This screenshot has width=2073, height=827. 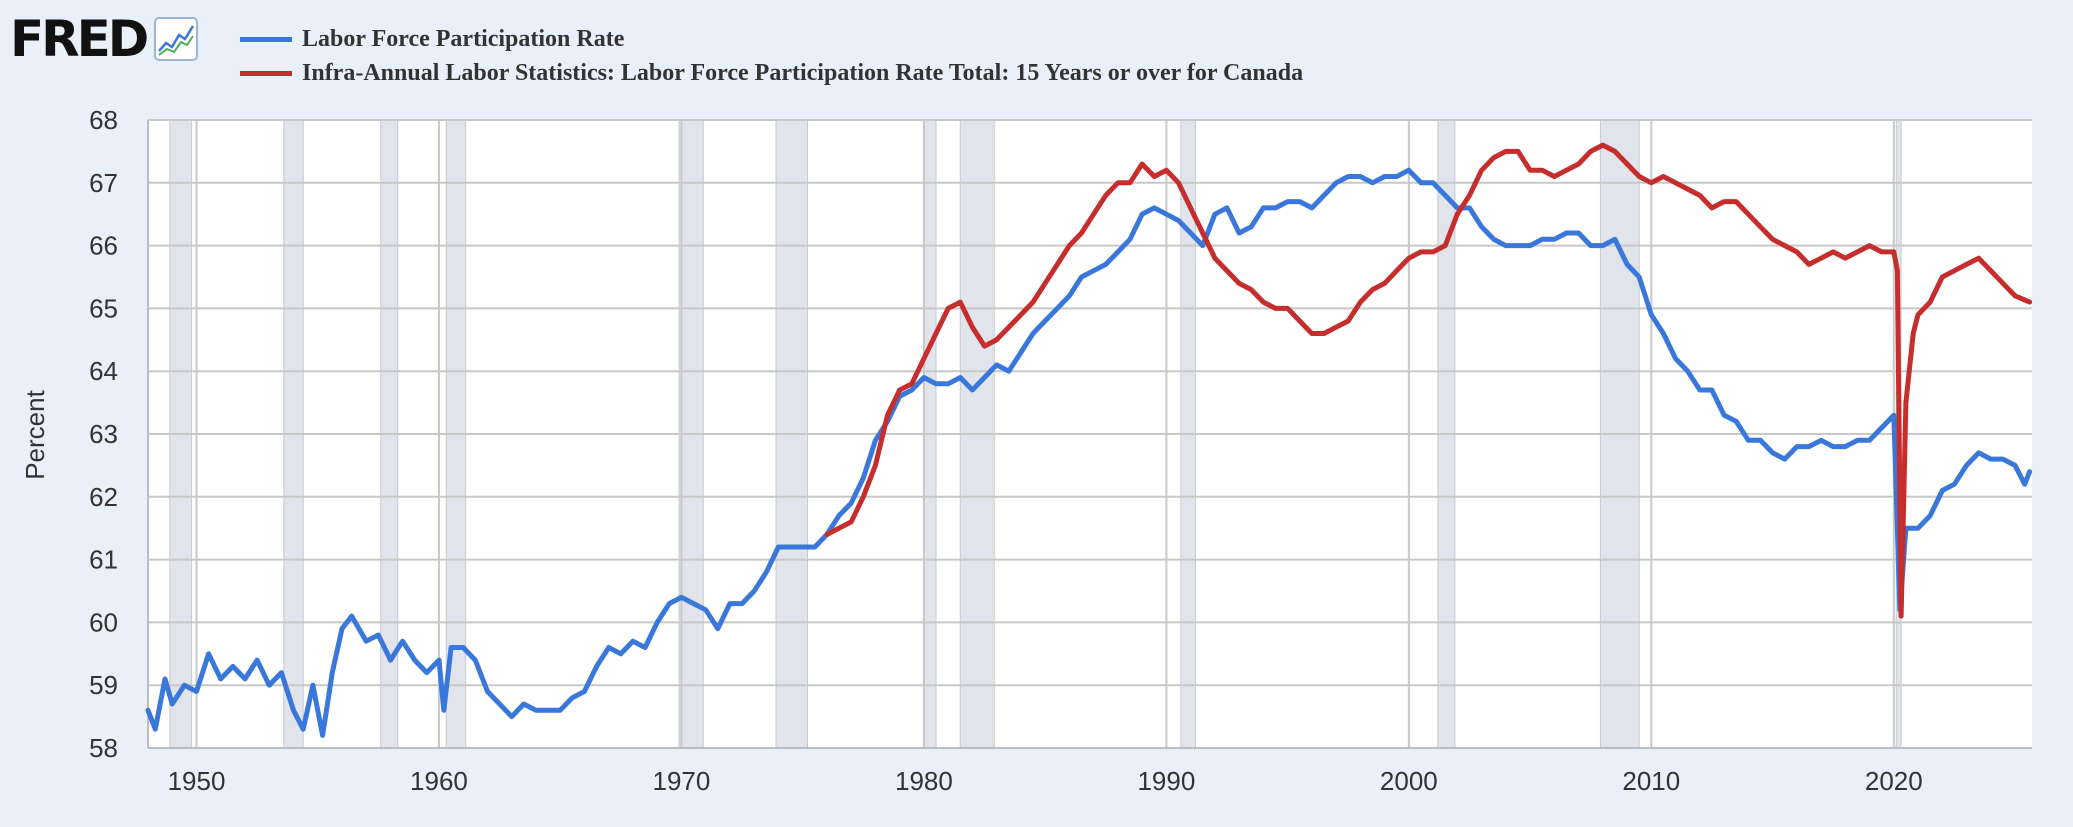 What do you see at coordinates (1651, 781) in the screenshot?
I see `x-tick-label-2010: 2010` at bounding box center [1651, 781].